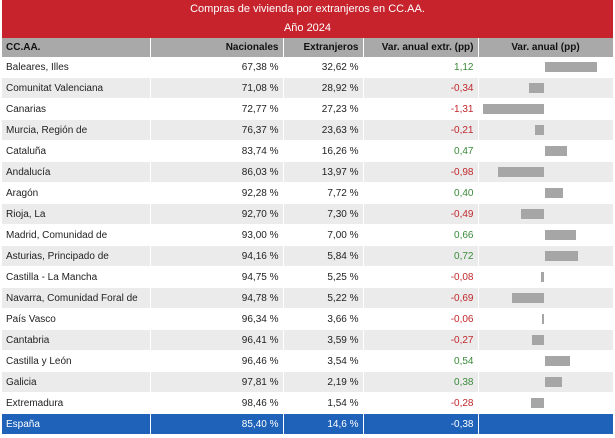 The width and height of the screenshot is (615, 438). I want to click on extranjeros-cell: 5,22 %, so click(323, 298).